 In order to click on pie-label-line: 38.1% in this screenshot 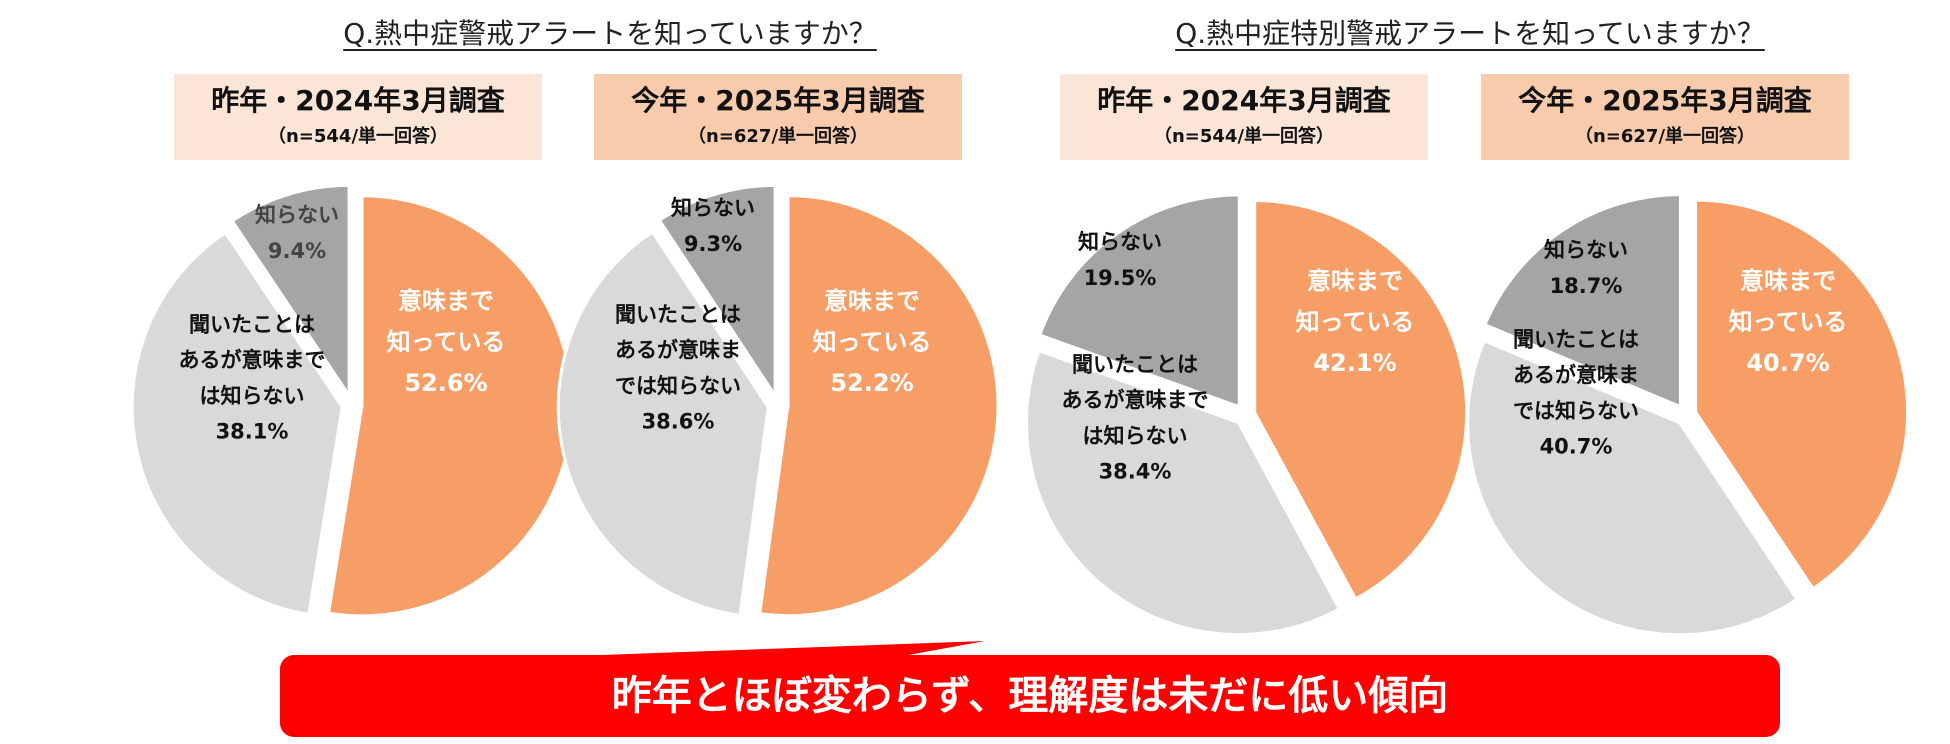, I will do `click(252, 432)`.